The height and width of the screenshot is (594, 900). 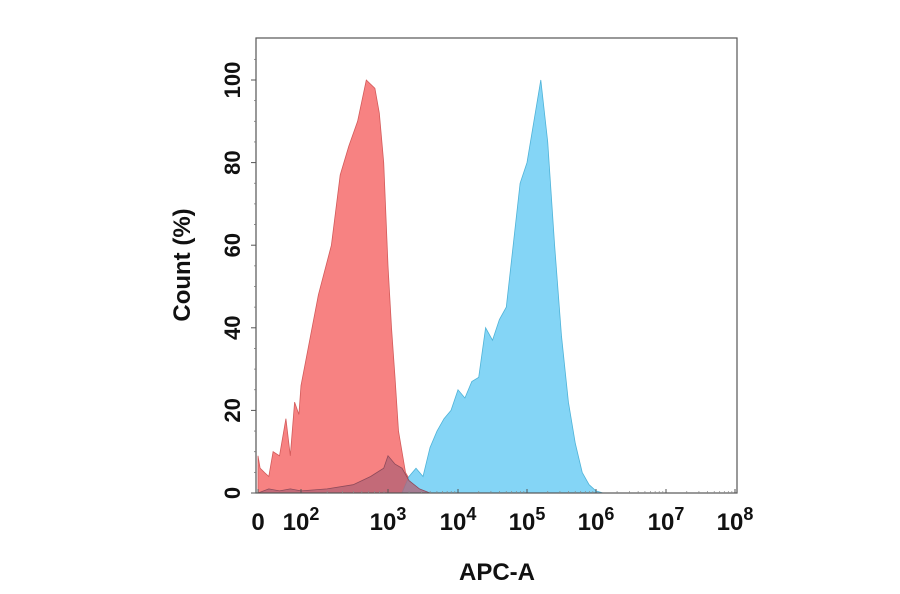 I want to click on x-tick-label: 0, so click(x=257, y=522).